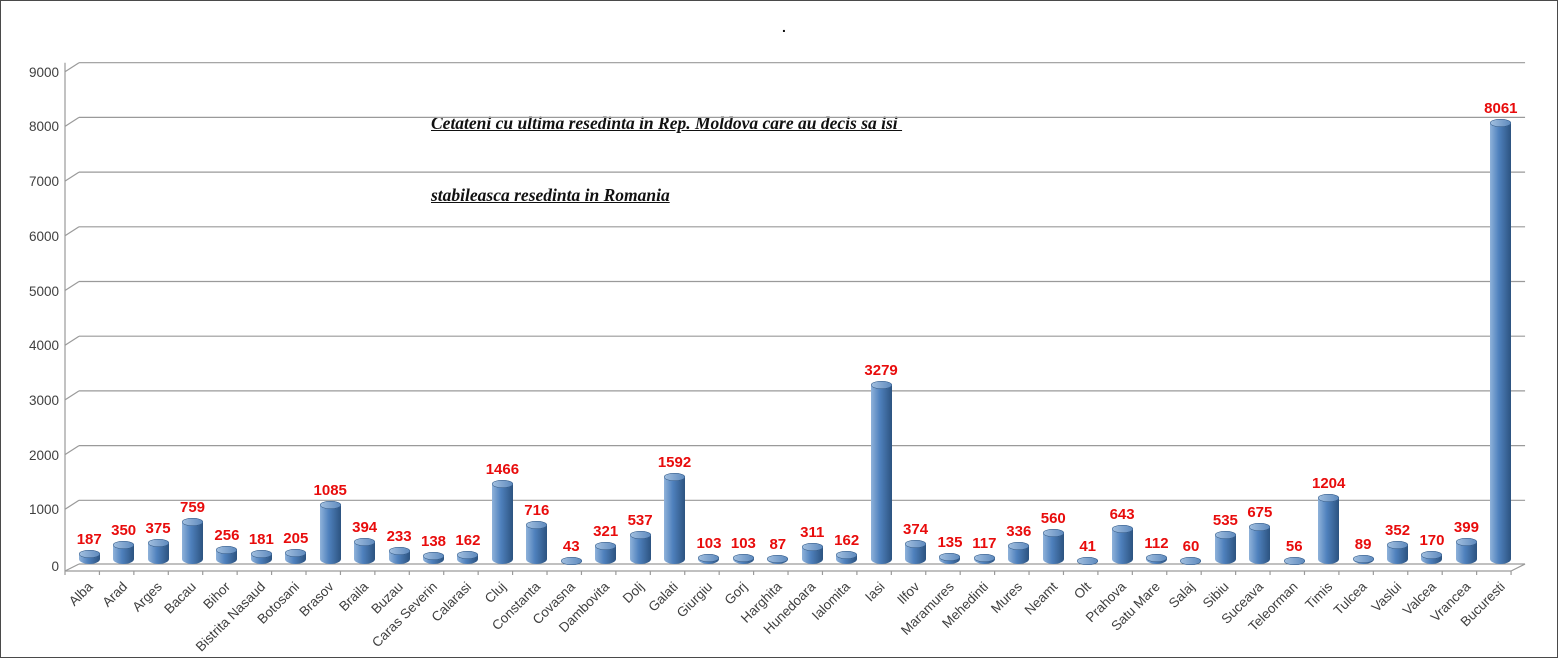 Image resolution: width=1558 pixels, height=658 pixels. I want to click on bar-neamt, so click(1053, 546).